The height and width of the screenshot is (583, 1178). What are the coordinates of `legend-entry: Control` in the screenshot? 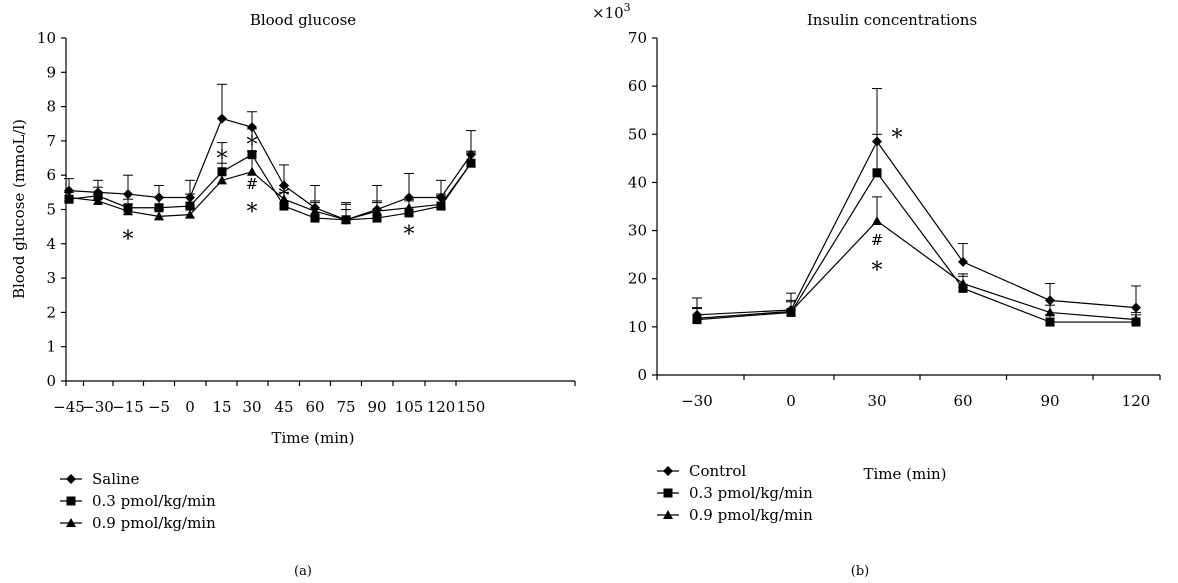 It's located at (701, 471).